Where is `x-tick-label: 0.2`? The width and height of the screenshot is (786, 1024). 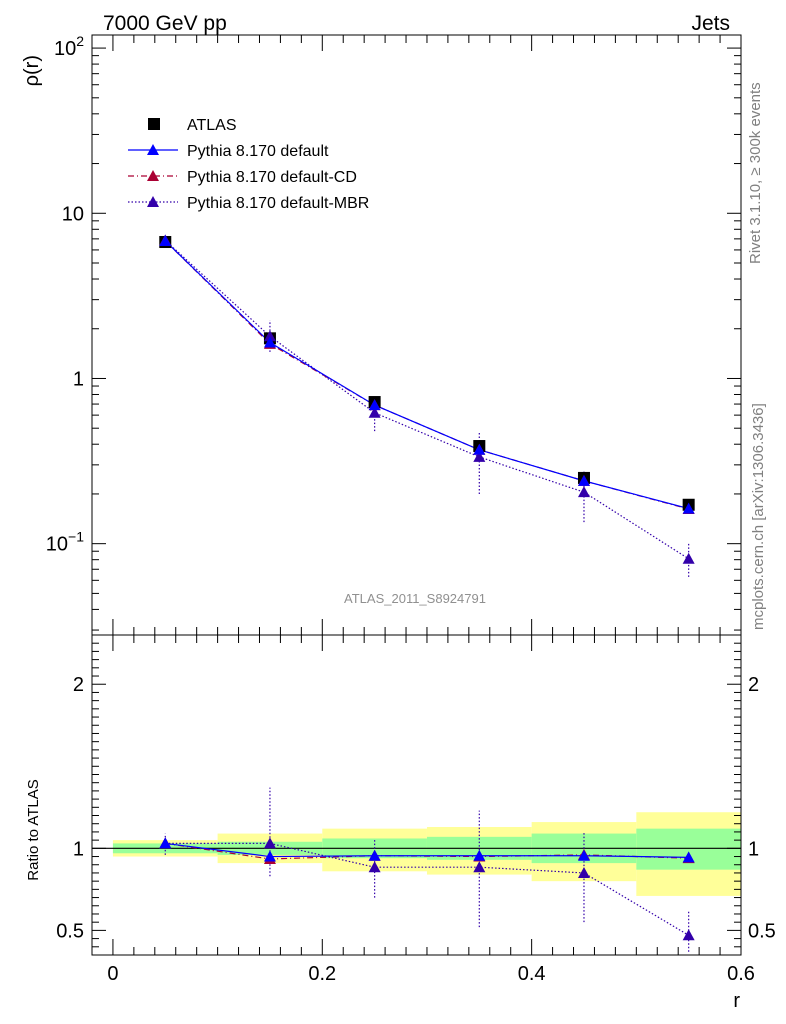 x-tick-label: 0.2 is located at coordinates (322, 974).